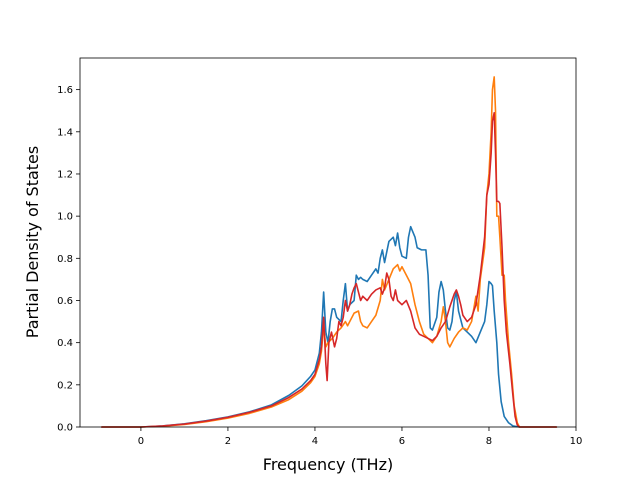 Image resolution: width=640 pixels, height=480 pixels. What do you see at coordinates (360, 437) in the screenshot?
I see `x-axis: 0 2 4 6 8 10` at bounding box center [360, 437].